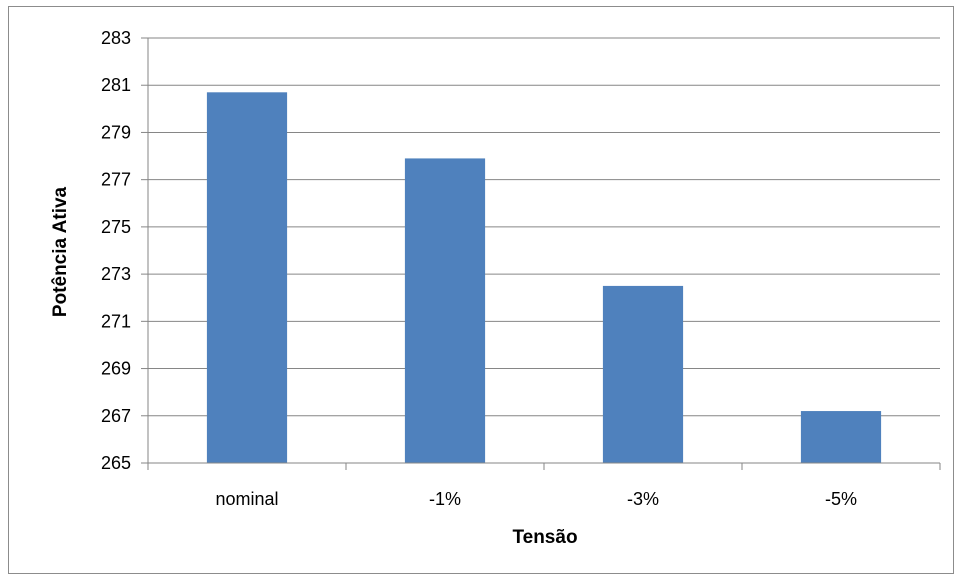  What do you see at coordinates (536, 499) in the screenshot?
I see `x-tick-labels: nominal -1% -3% -5%` at bounding box center [536, 499].